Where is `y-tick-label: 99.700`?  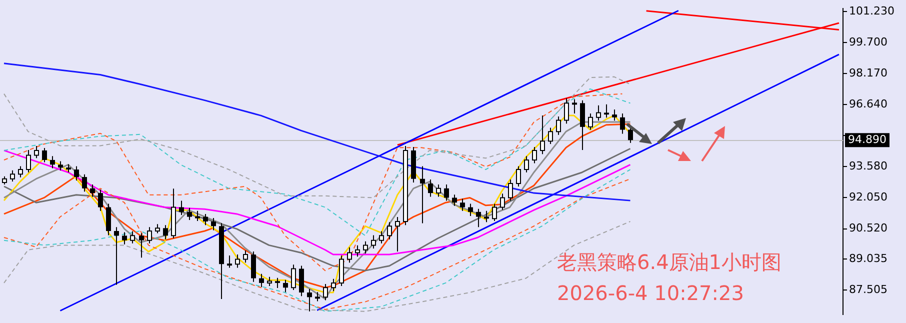 y-tick-label: 99.700 is located at coordinates (868, 41).